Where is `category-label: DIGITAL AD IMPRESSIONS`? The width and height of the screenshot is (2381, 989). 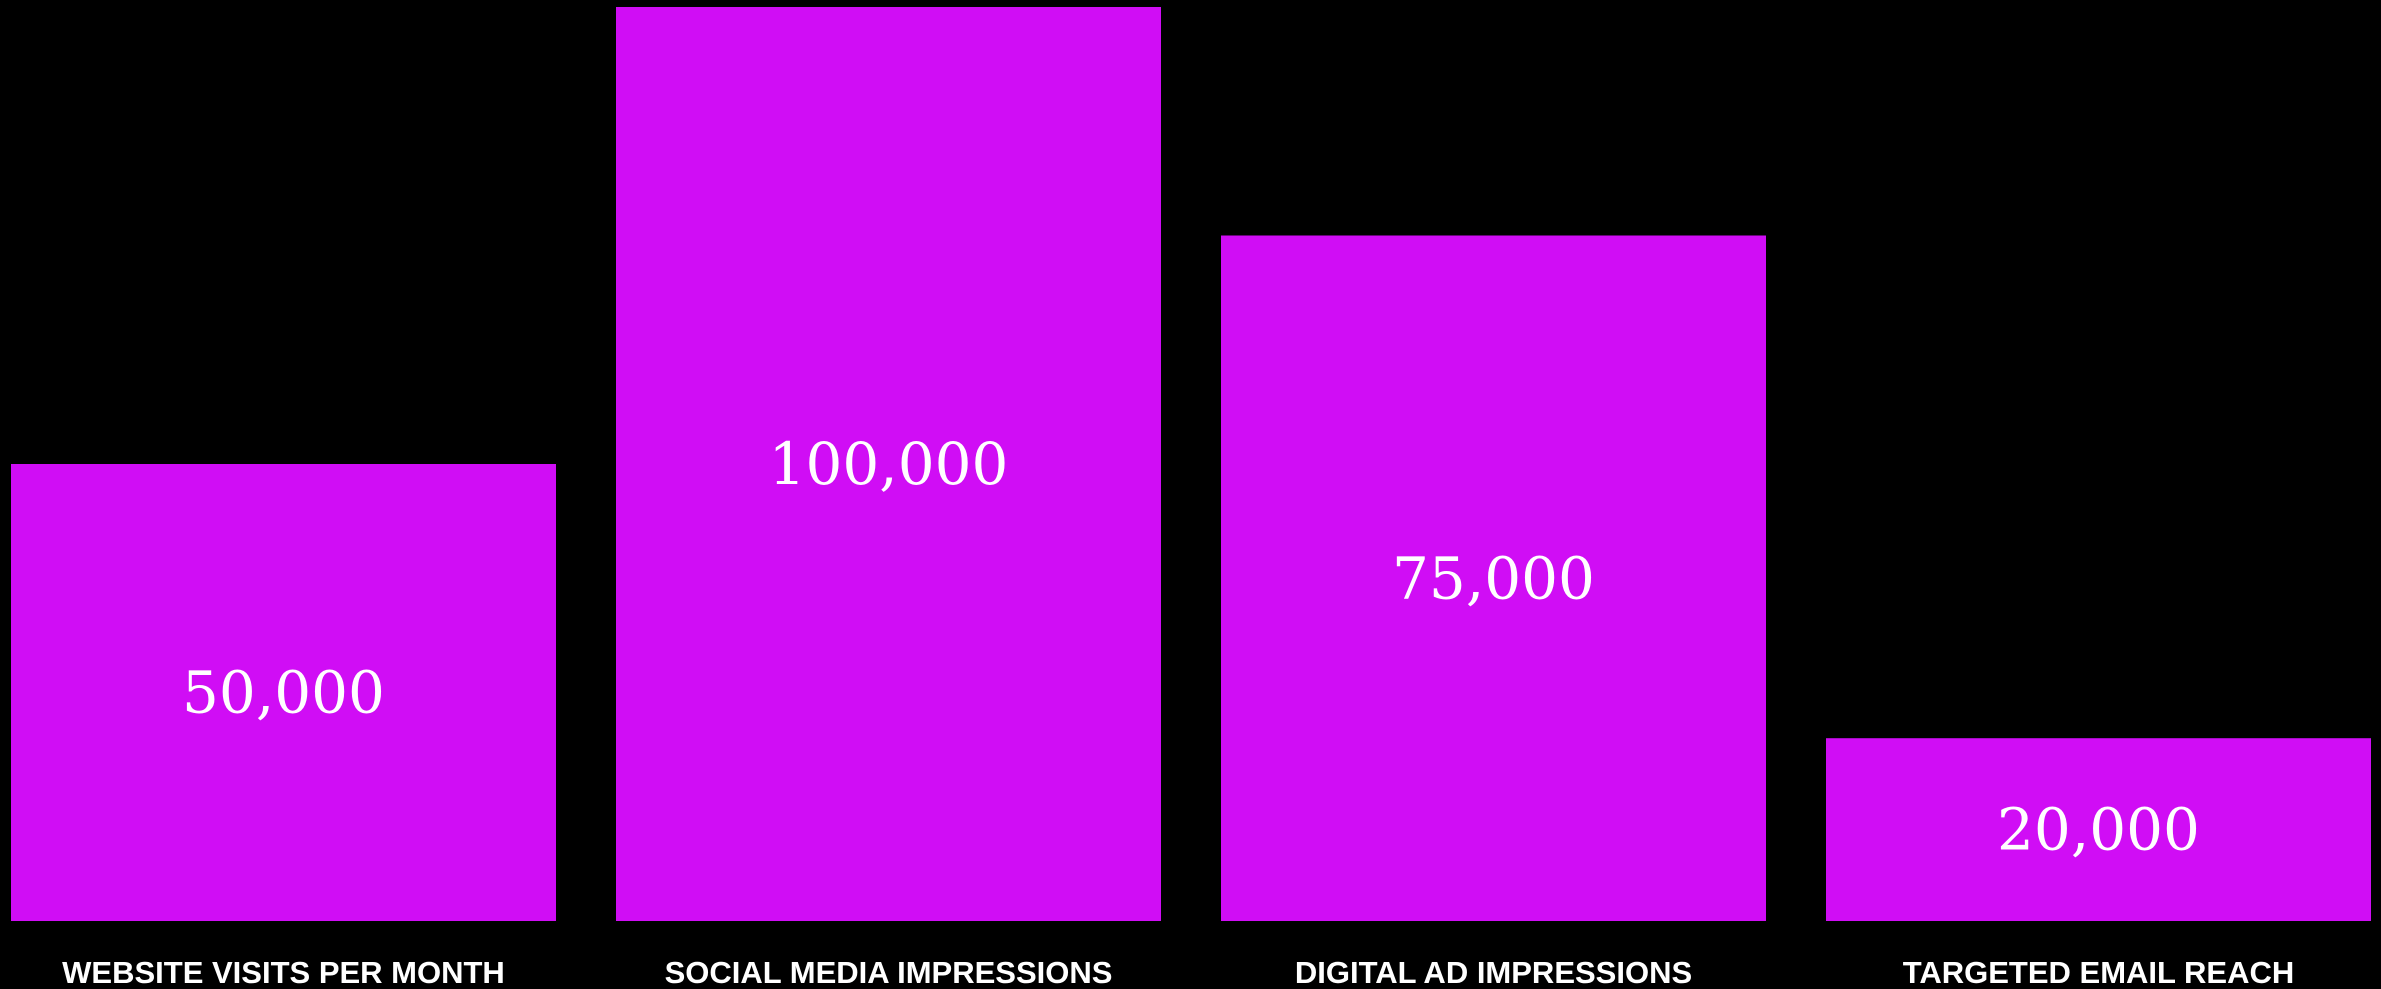 category-label: DIGITAL AD IMPRESSIONS is located at coordinates (1493, 972).